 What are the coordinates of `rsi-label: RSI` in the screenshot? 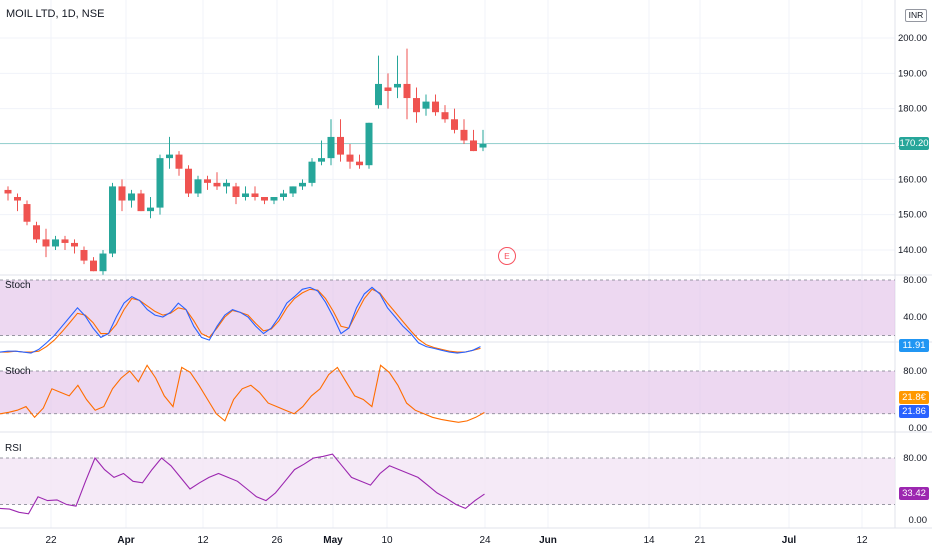 It's located at (13, 448).